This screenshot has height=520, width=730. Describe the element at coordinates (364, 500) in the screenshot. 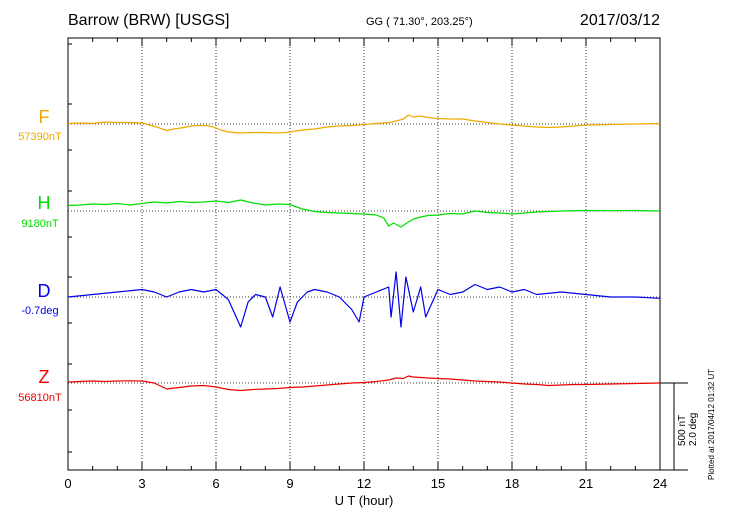

I see `x-axis-label: U T (hour)` at that location.